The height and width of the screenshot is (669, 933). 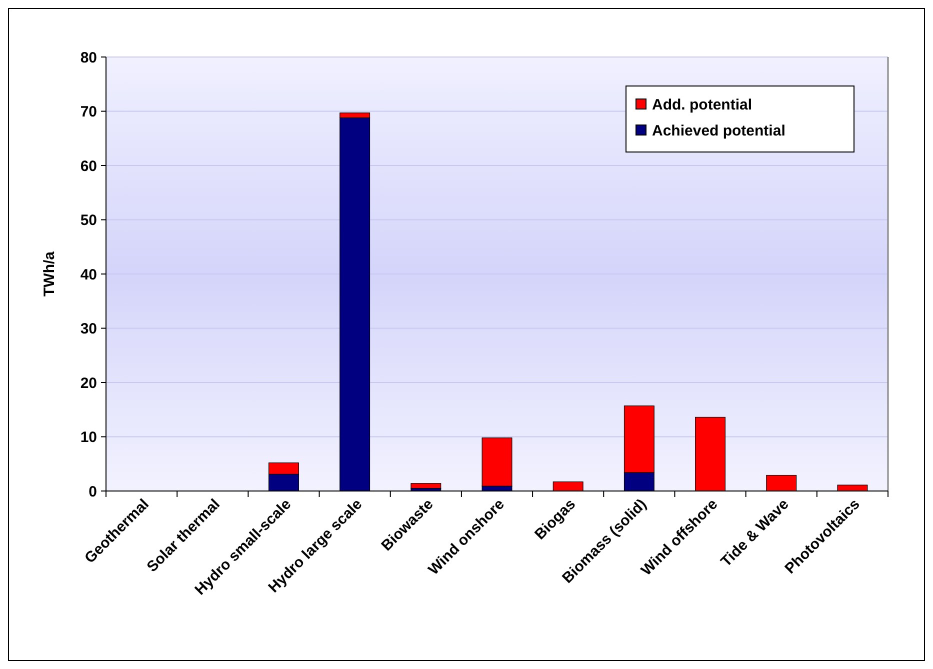 I want to click on legend-label: Add. potential, so click(x=702, y=105).